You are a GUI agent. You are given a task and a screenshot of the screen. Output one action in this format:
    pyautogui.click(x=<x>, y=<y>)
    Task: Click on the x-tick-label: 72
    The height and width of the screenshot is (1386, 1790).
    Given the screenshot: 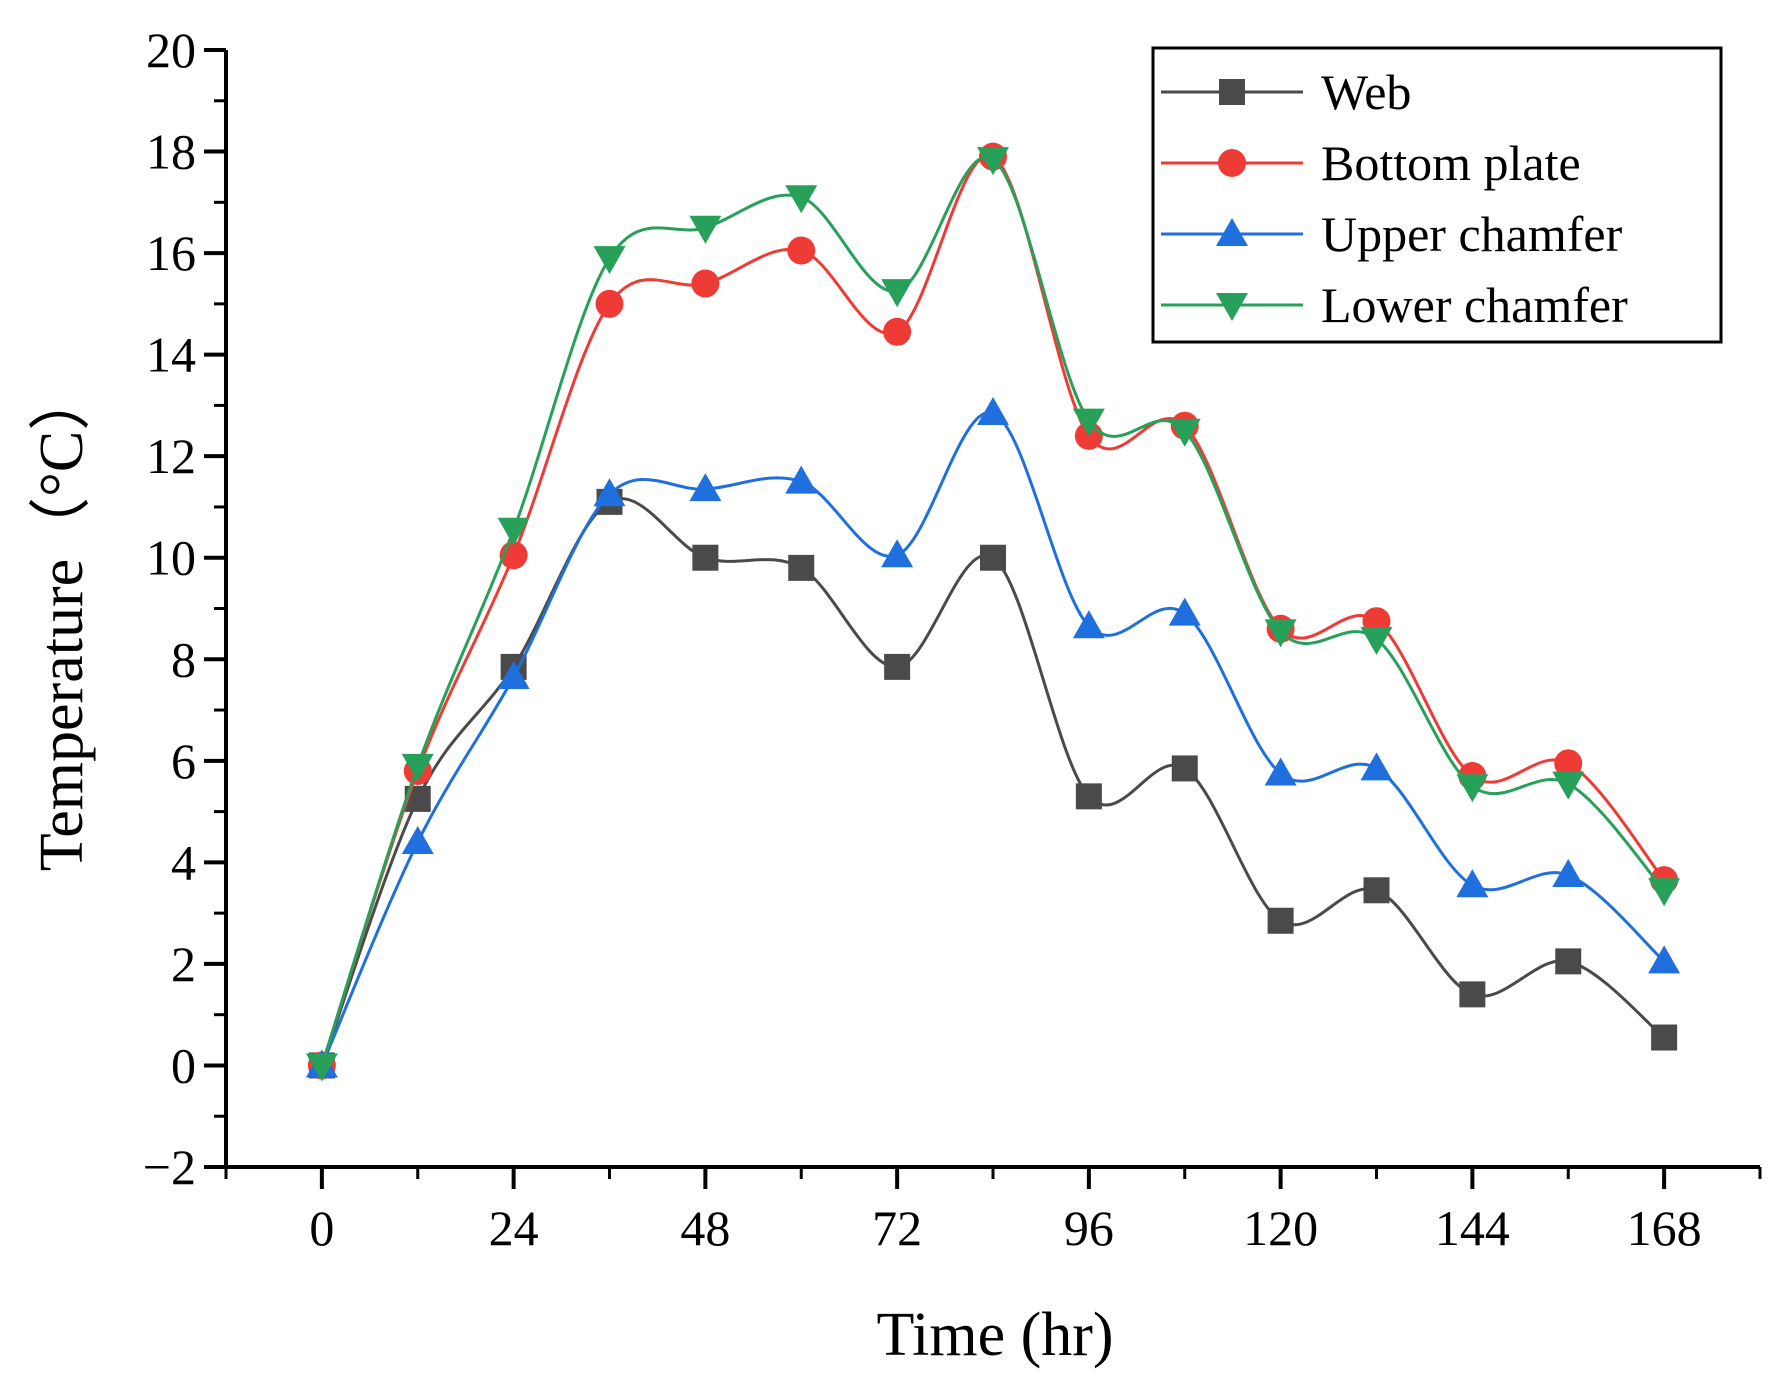 What is the action you would take?
    pyautogui.click(x=897, y=1228)
    